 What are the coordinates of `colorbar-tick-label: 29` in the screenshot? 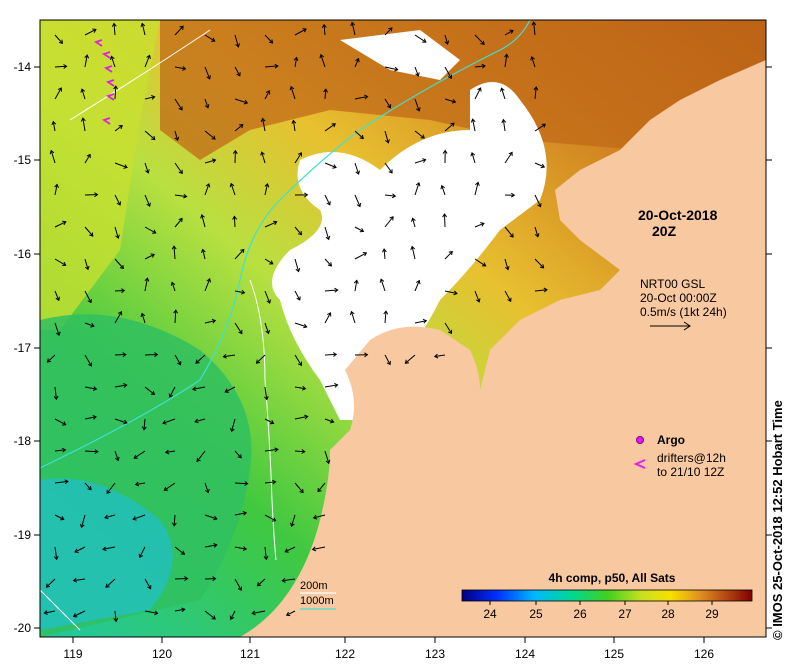 It's located at (712, 614).